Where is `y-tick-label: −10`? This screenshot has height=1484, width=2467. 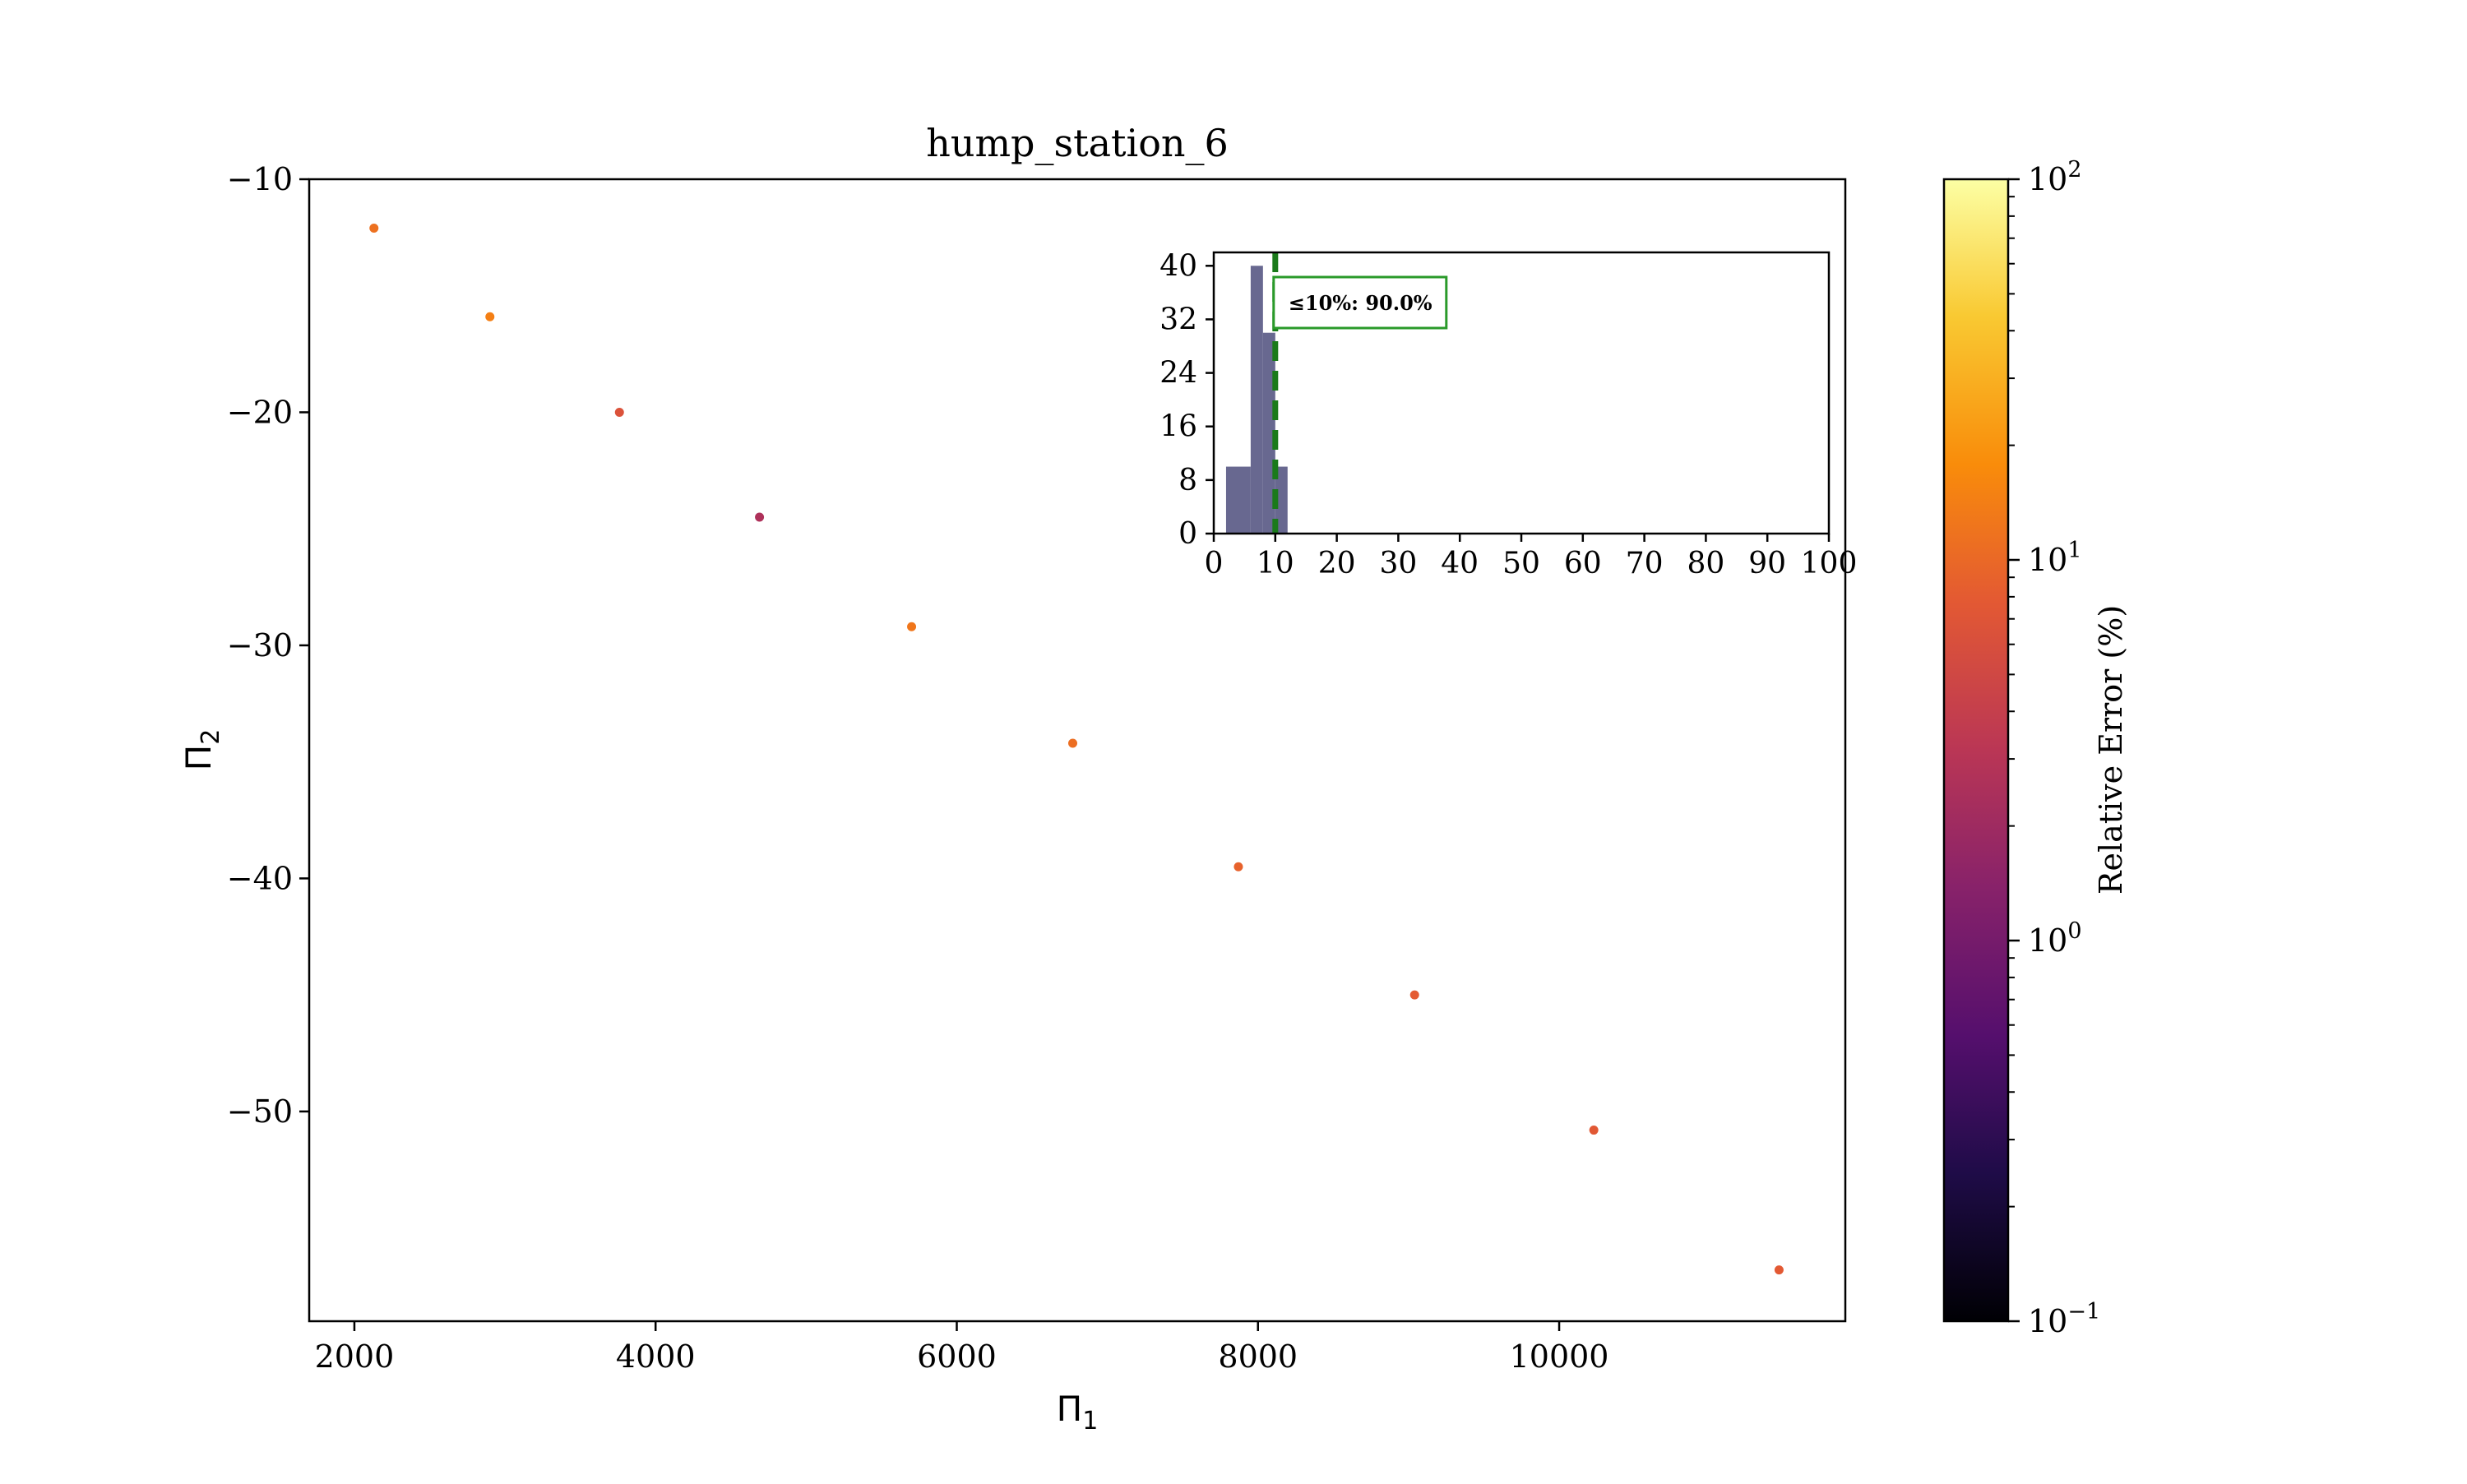 y-tick-label: −10 is located at coordinates (260, 179).